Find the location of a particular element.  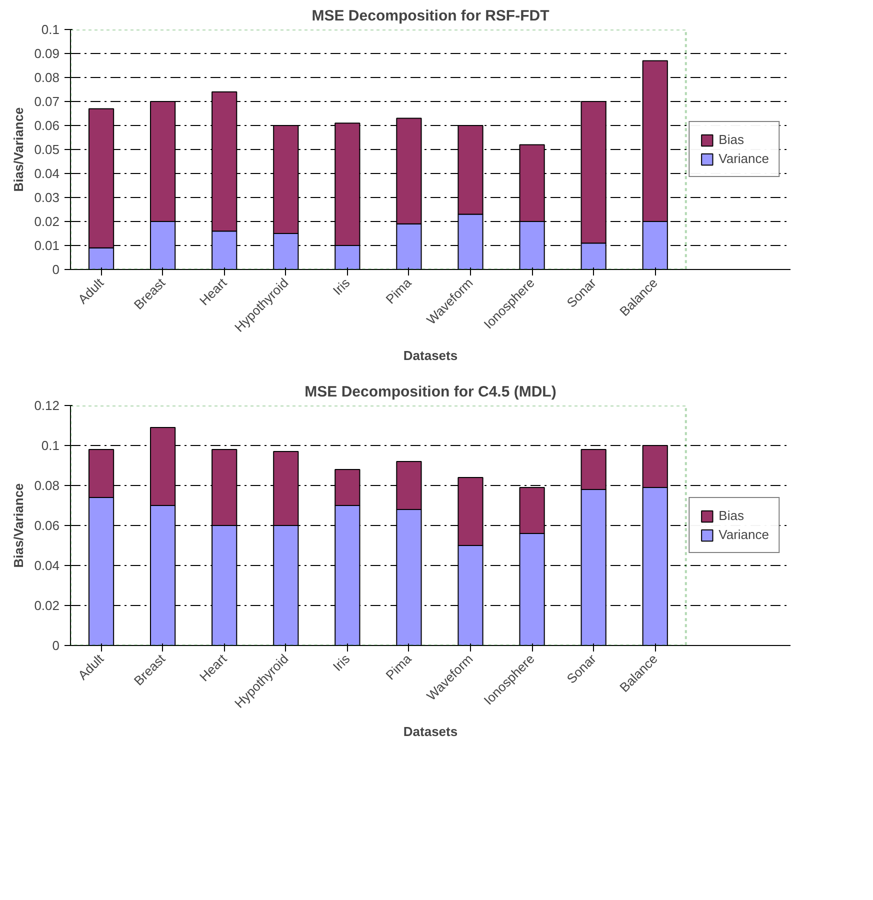

y-tick-label: 0.07 is located at coordinates (47, 101).